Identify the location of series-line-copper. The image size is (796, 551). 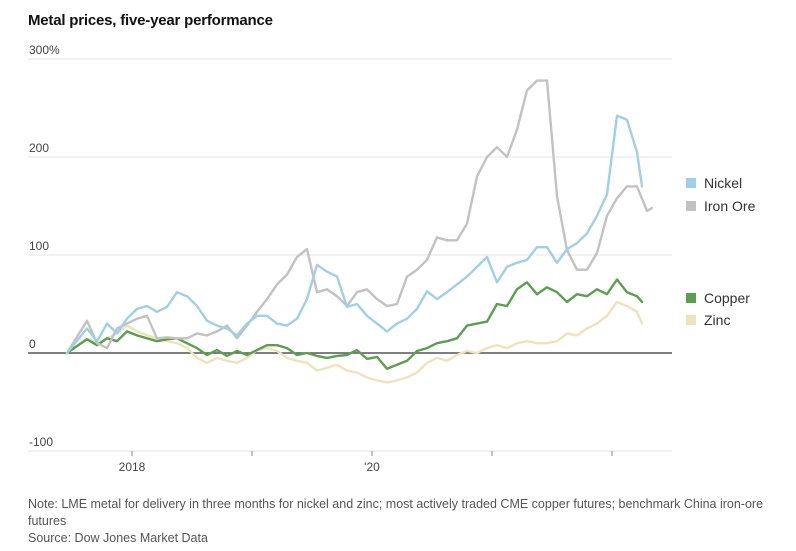
(354, 324).